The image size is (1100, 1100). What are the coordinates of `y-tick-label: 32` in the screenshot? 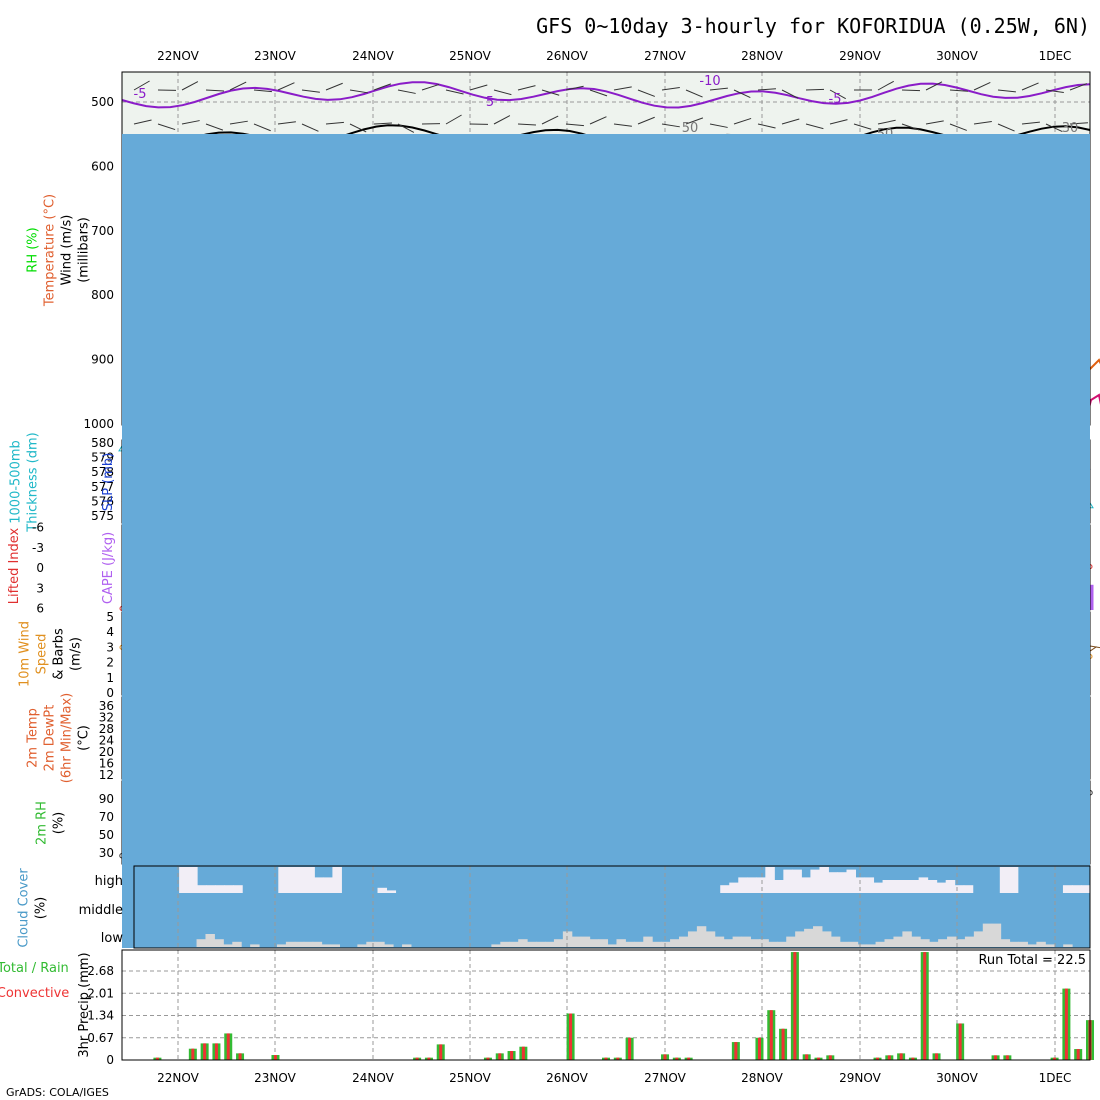 It's located at (106, 718).